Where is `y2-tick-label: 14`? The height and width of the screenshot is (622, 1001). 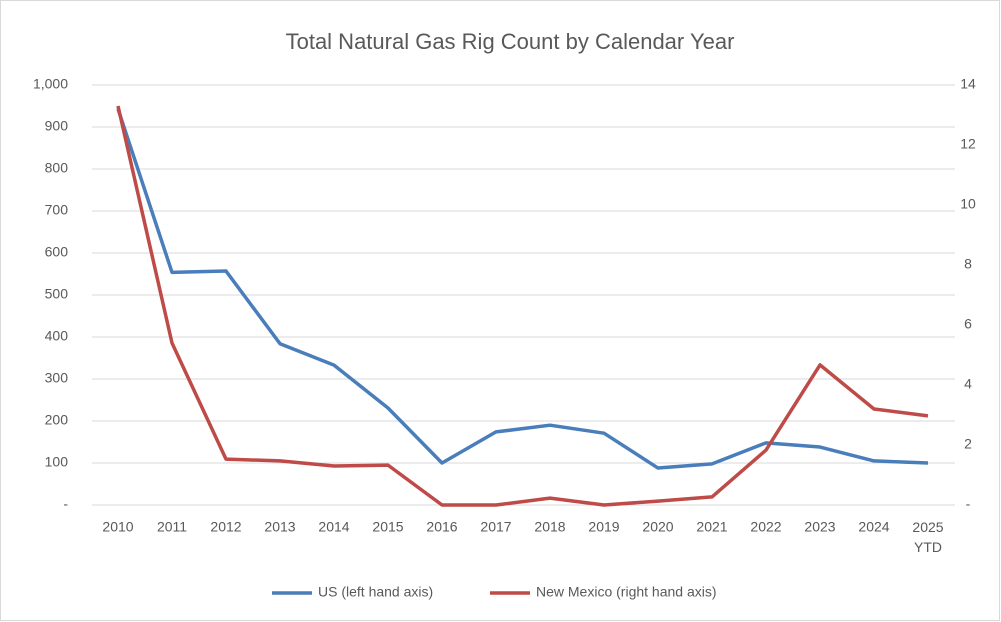 y2-tick-label: 14 is located at coordinates (968, 84).